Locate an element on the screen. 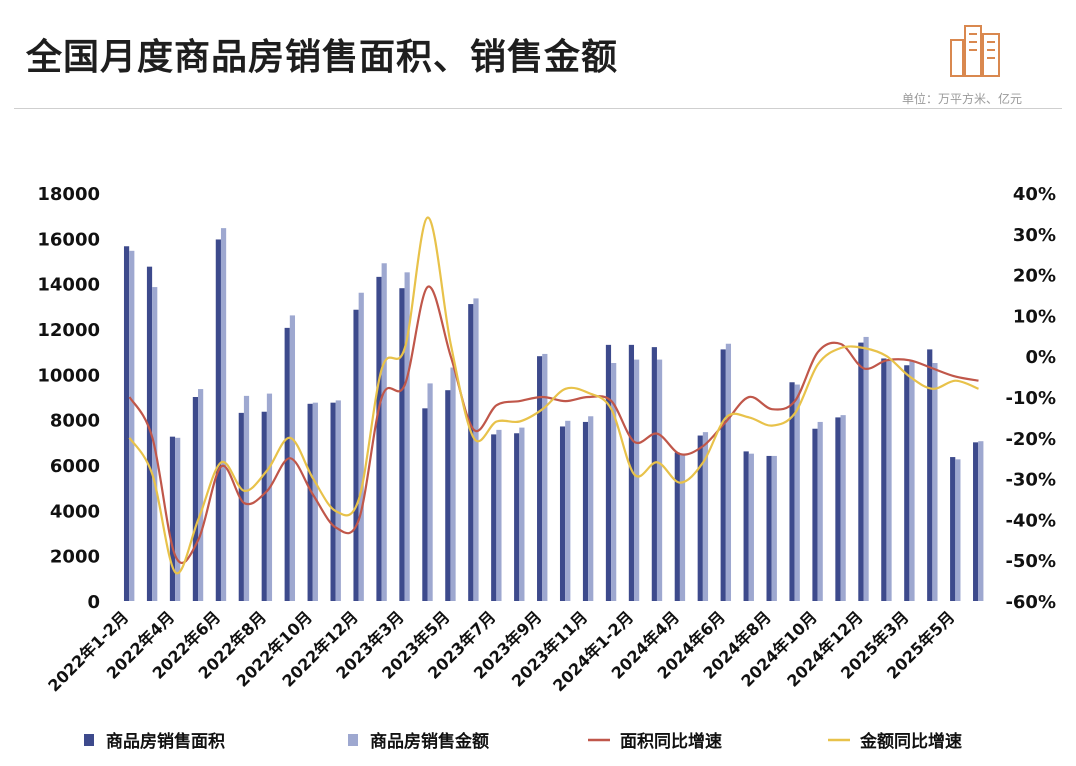 This screenshot has width=1076, height=766. y-right-tick-label: -10% is located at coordinates (1030, 398).